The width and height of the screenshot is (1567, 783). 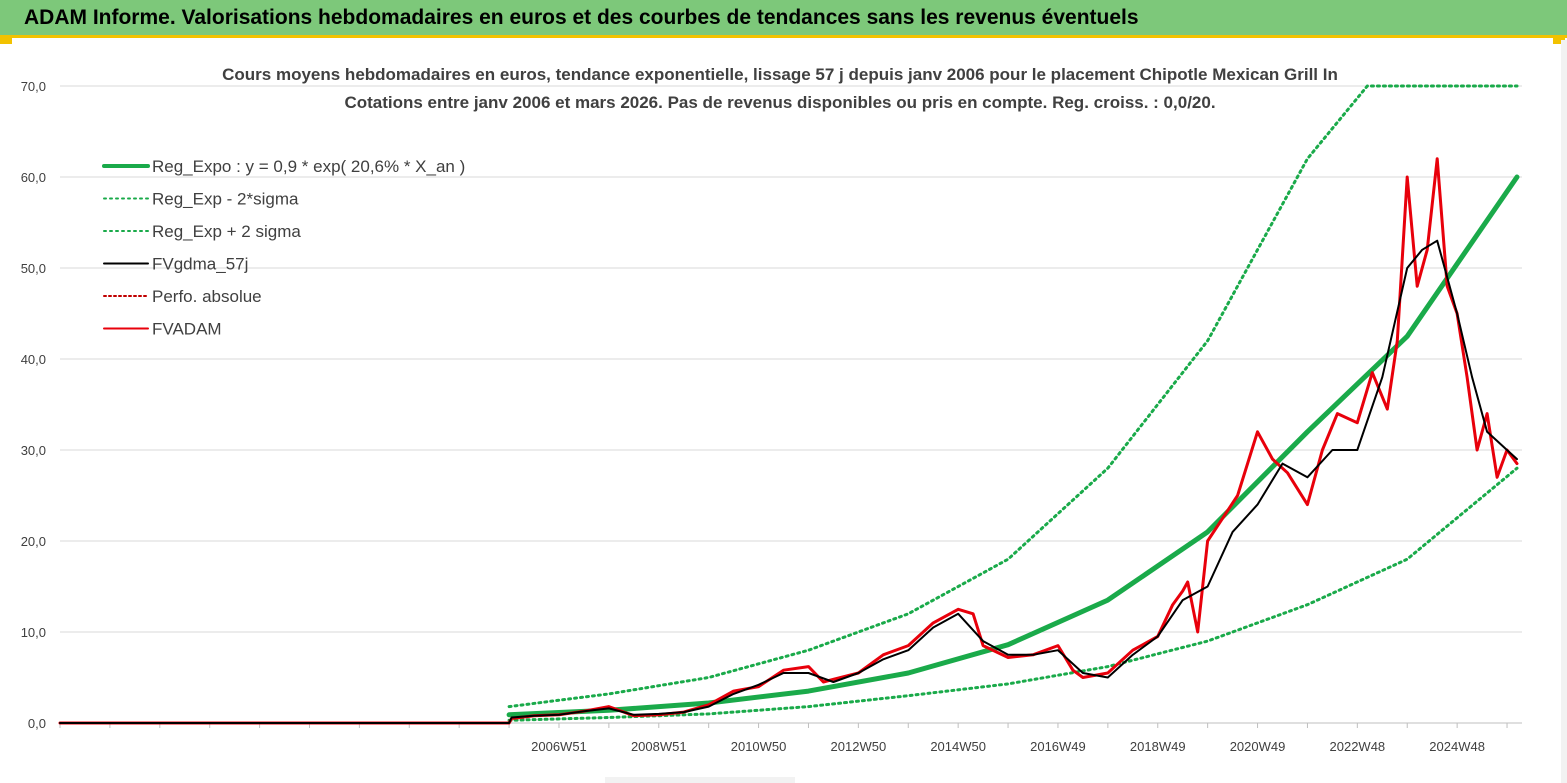 What do you see at coordinates (187, 329) in the screenshot?
I see `legend-label-fvadam: FVADAM` at bounding box center [187, 329].